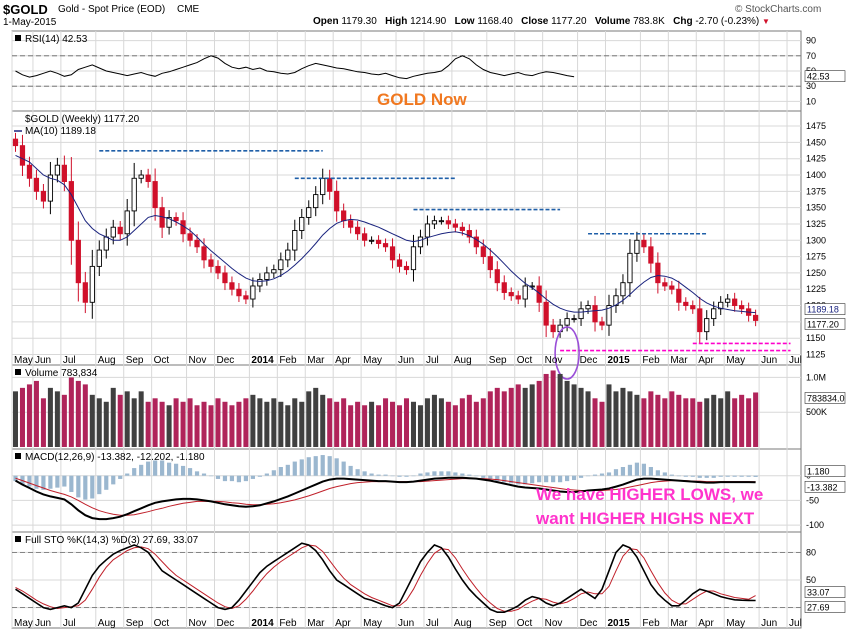 The image size is (847, 635). Describe the element at coordinates (107, 360) in the screenshot. I see `x-tick-label: Aug` at that location.